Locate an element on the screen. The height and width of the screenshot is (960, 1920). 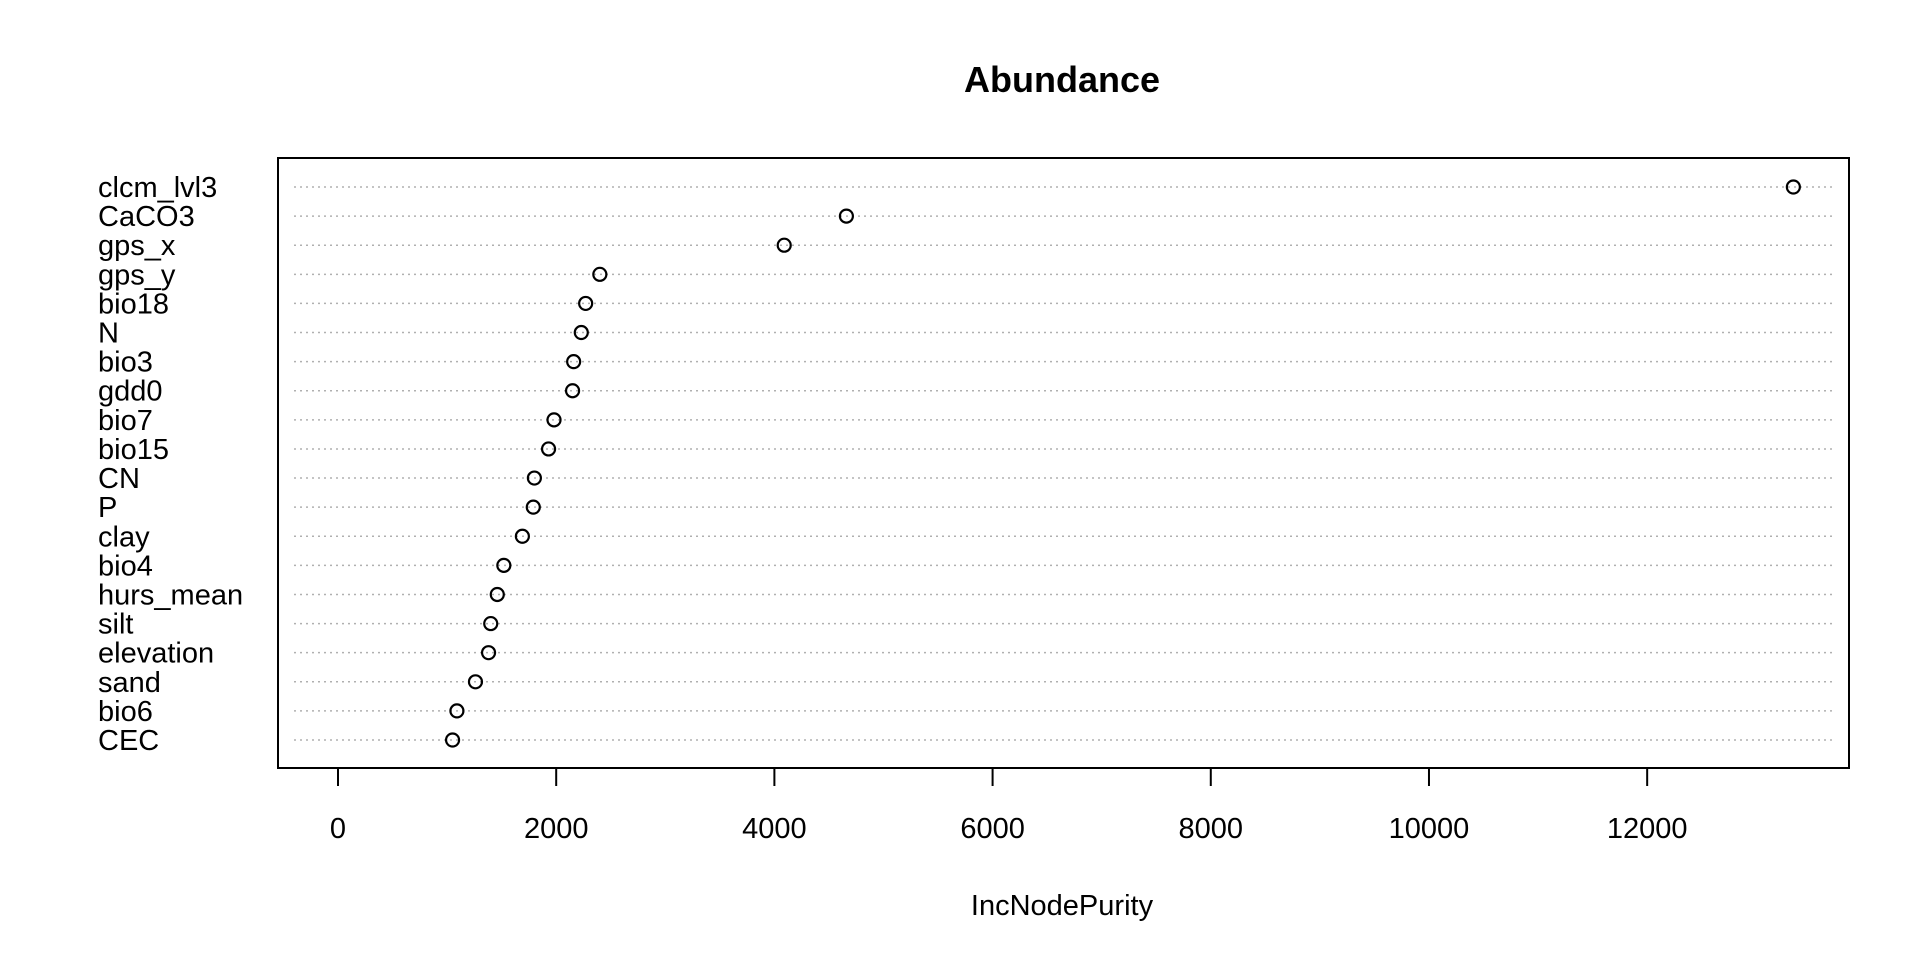
category-label: CaCO3 is located at coordinates (146, 217).